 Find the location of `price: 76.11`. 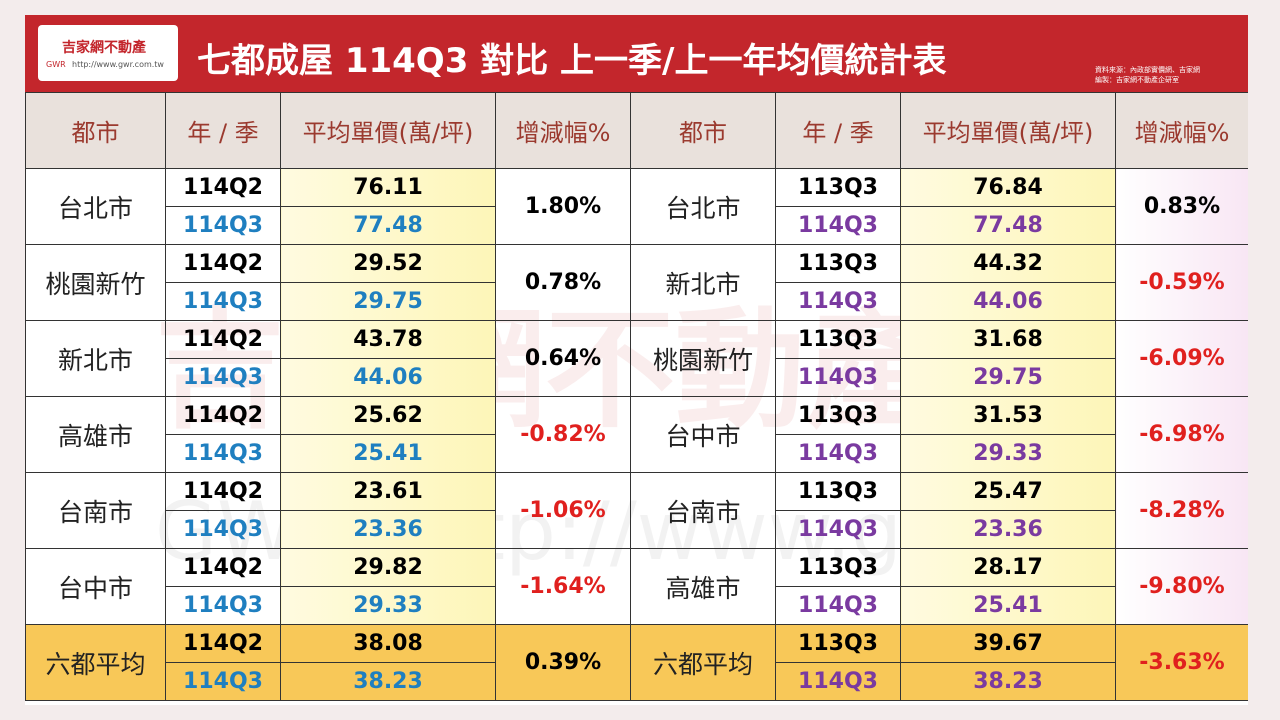

price: 76.11 is located at coordinates (388, 187).